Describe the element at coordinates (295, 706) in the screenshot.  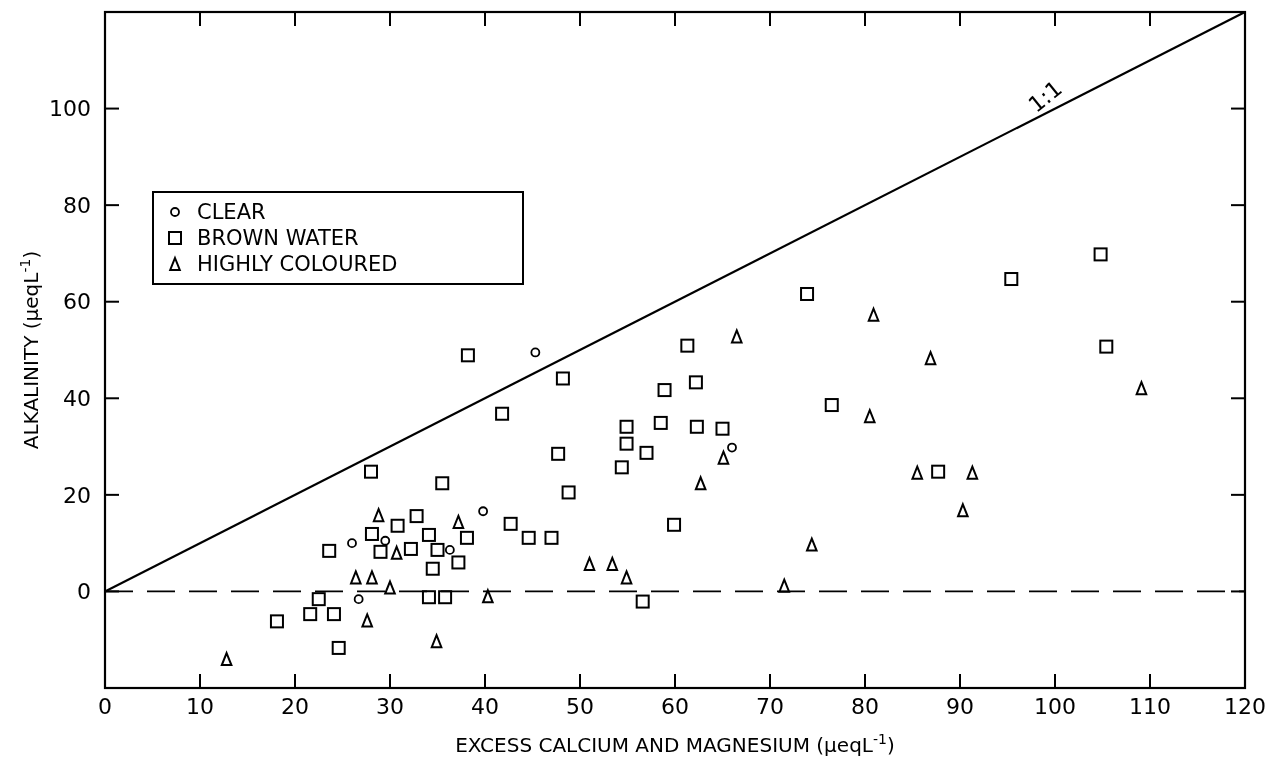
I see `x-tick-label: 20` at that location.